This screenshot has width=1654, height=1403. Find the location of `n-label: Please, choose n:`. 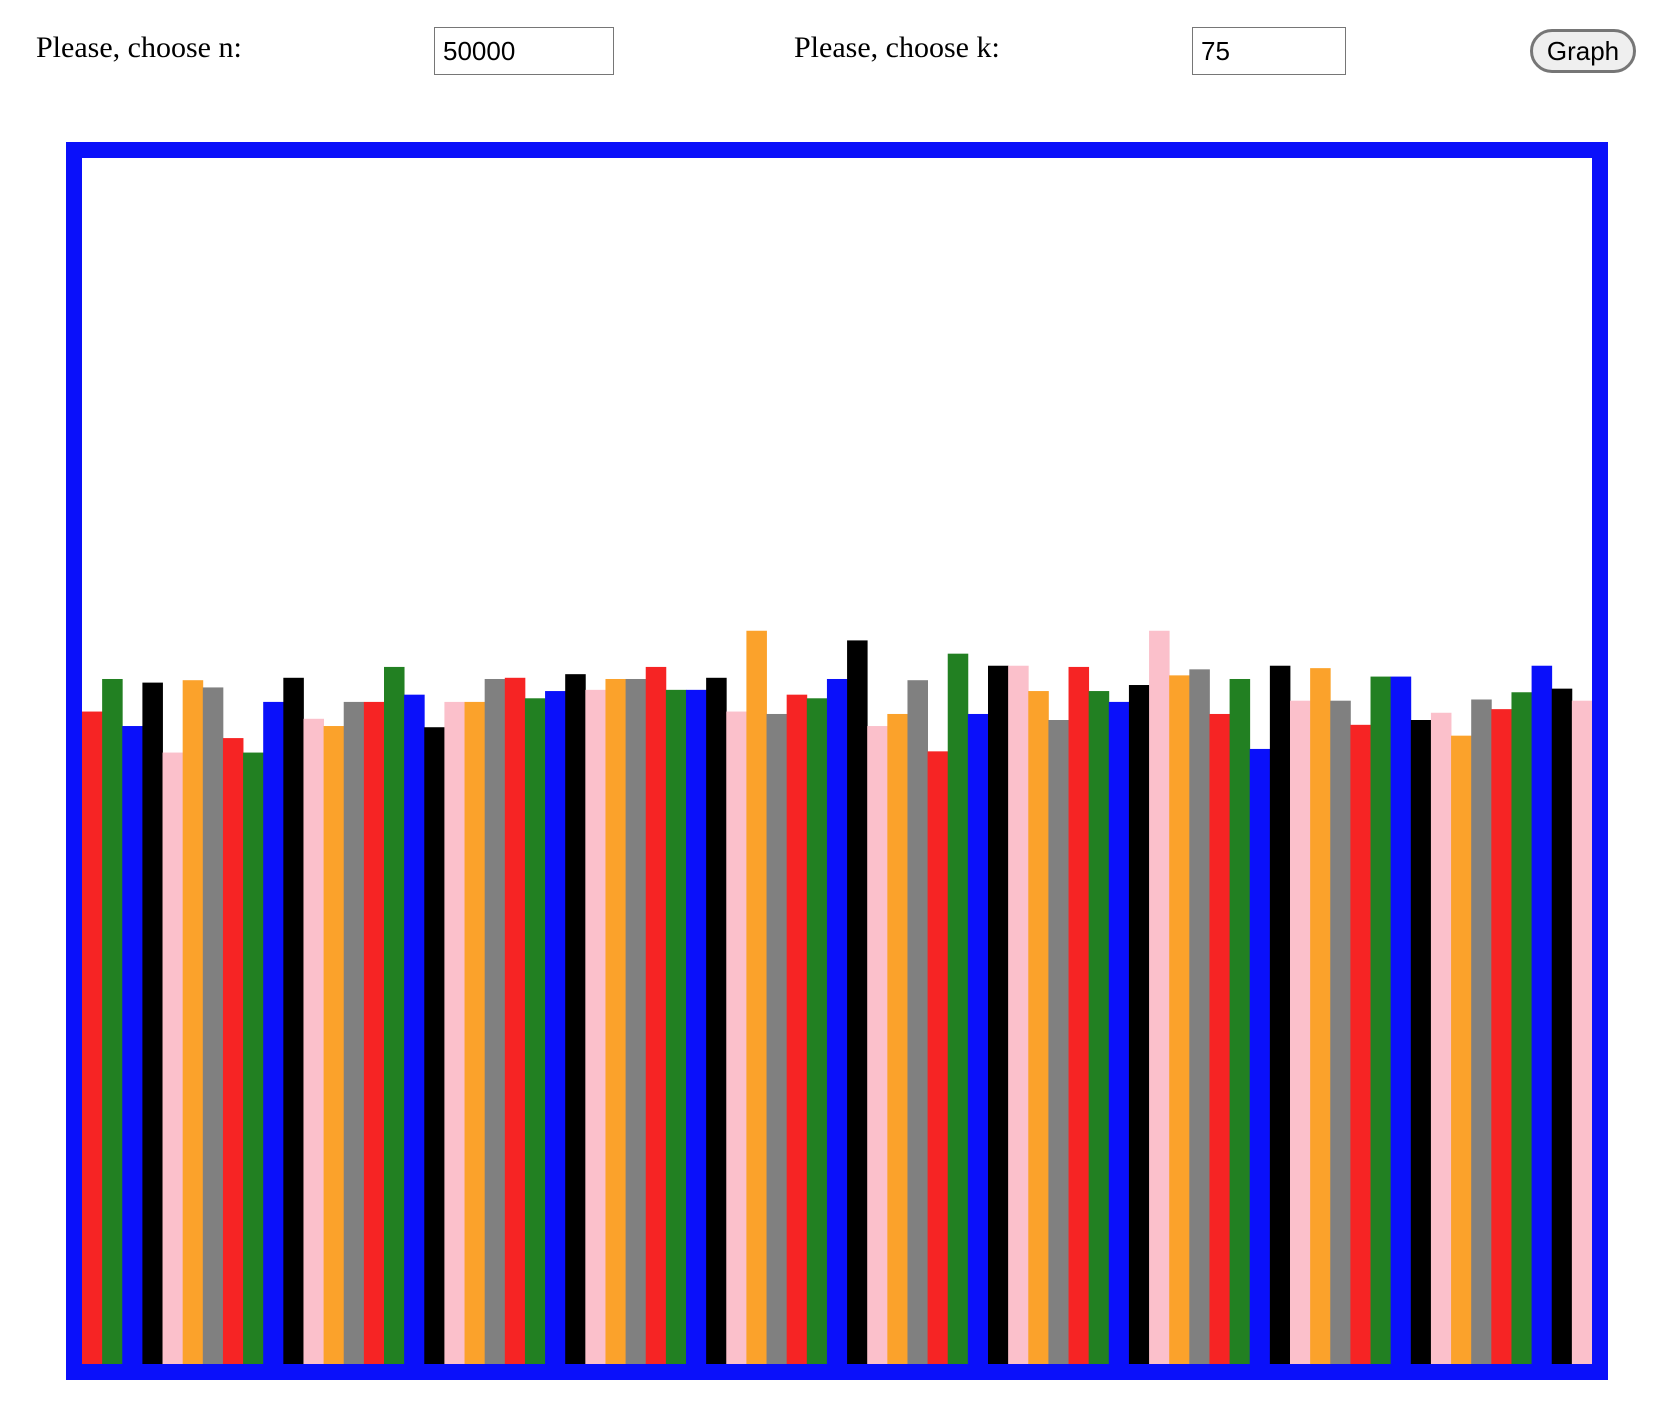

n-label: Please, choose n: is located at coordinates (139, 47).